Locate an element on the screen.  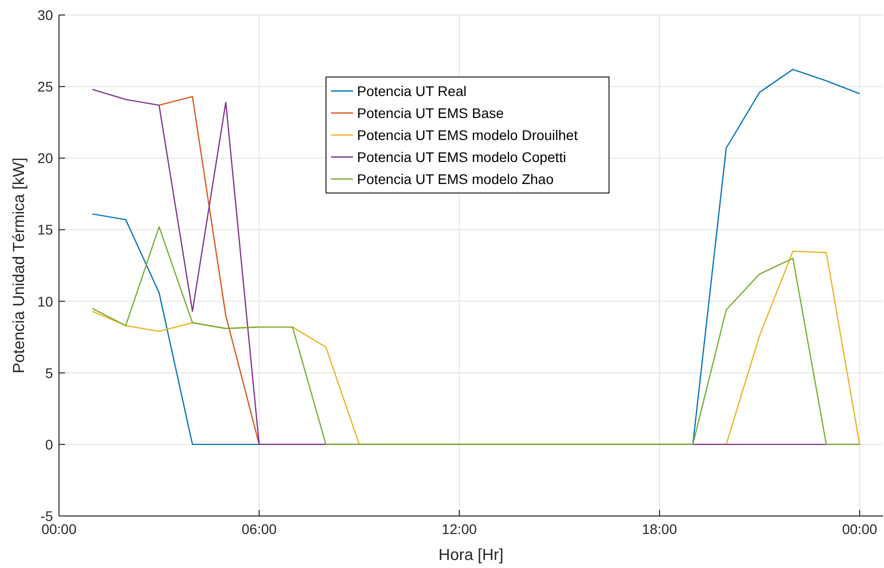
x-tick-label: 18:00 is located at coordinates (660, 529).